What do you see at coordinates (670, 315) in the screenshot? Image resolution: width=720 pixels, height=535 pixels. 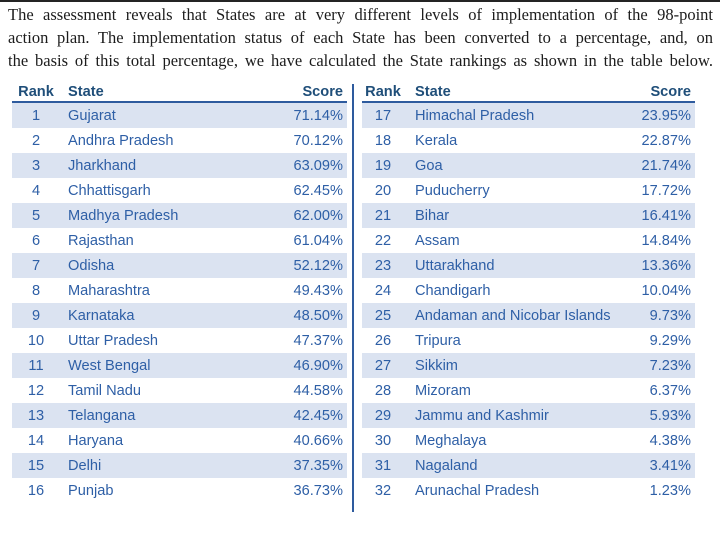 I see `score-cell: 9.73%` at bounding box center [670, 315].